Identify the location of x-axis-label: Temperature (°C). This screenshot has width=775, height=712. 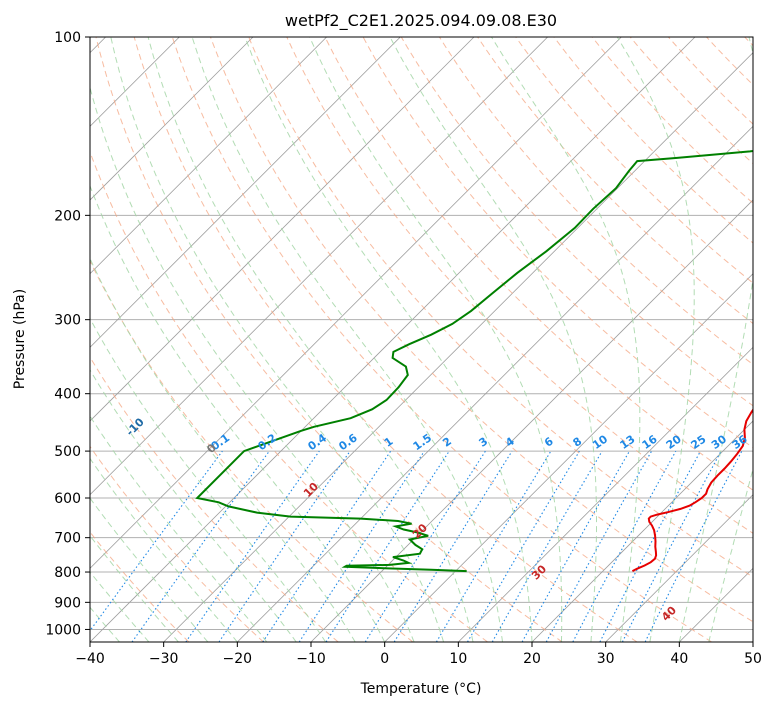
(421, 689).